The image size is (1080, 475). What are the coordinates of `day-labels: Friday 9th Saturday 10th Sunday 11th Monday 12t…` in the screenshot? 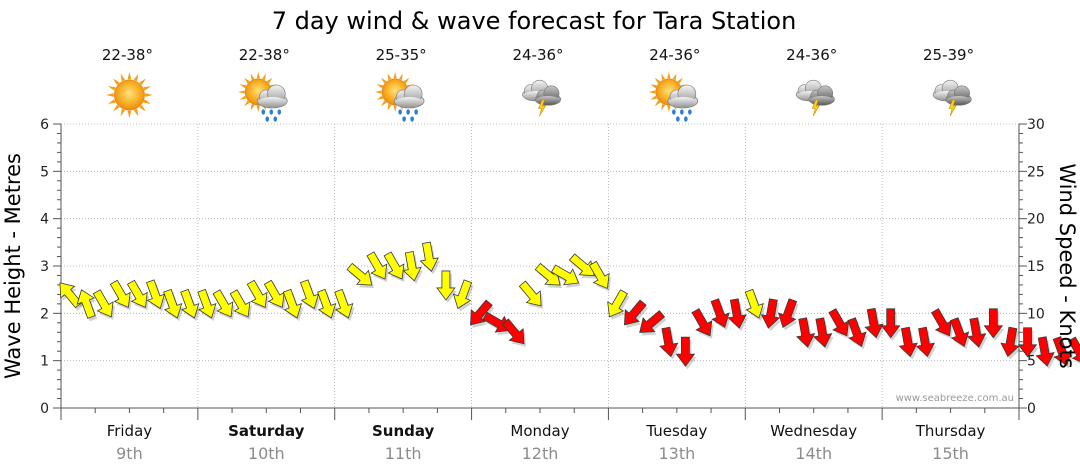 It's located at (546, 442).